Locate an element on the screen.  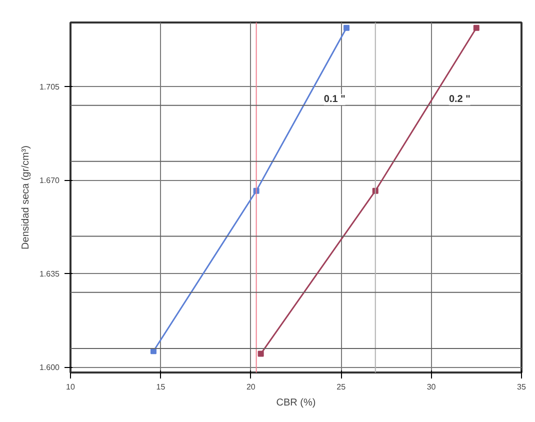
series-label: 0.1 " is located at coordinates (335, 100).